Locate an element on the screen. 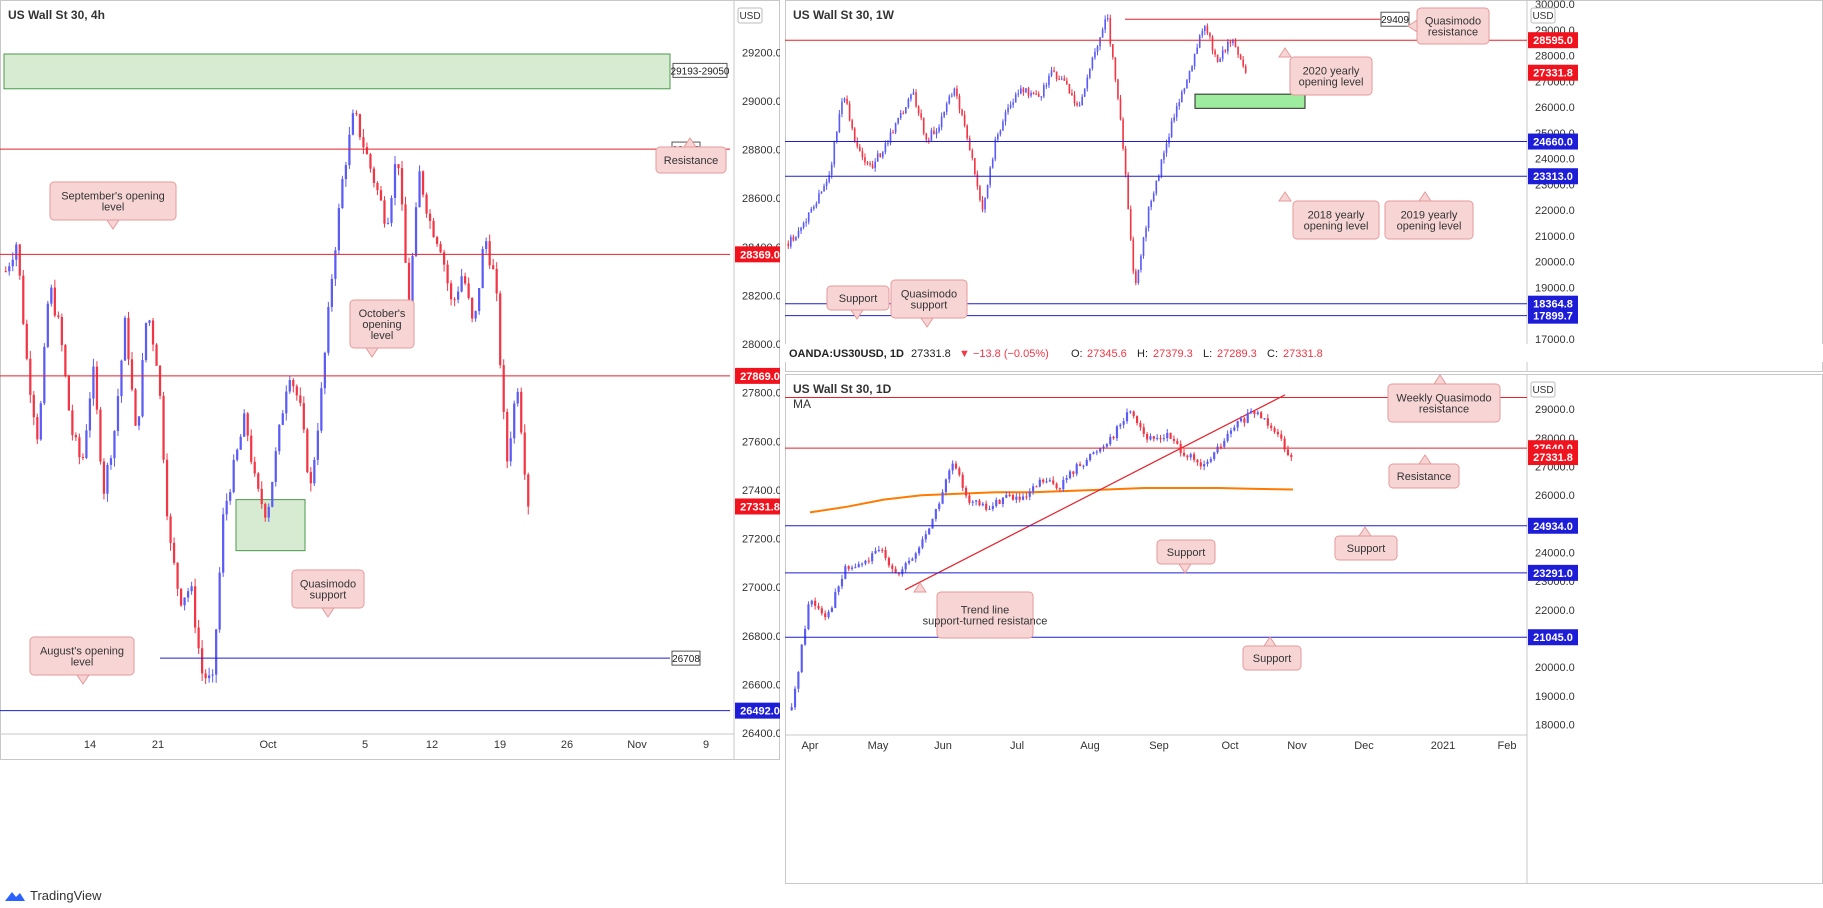  price-tag-label: 27331.8 is located at coordinates (1553, 458).